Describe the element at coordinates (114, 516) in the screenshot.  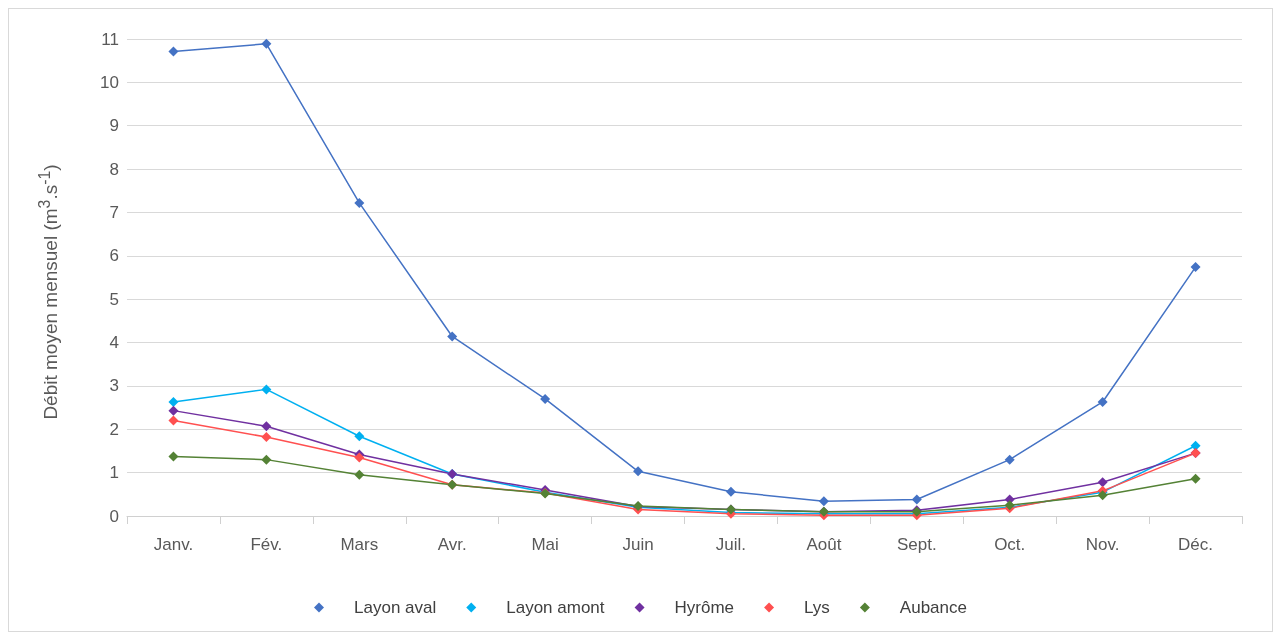
I see `y-tick-label: 0` at that location.